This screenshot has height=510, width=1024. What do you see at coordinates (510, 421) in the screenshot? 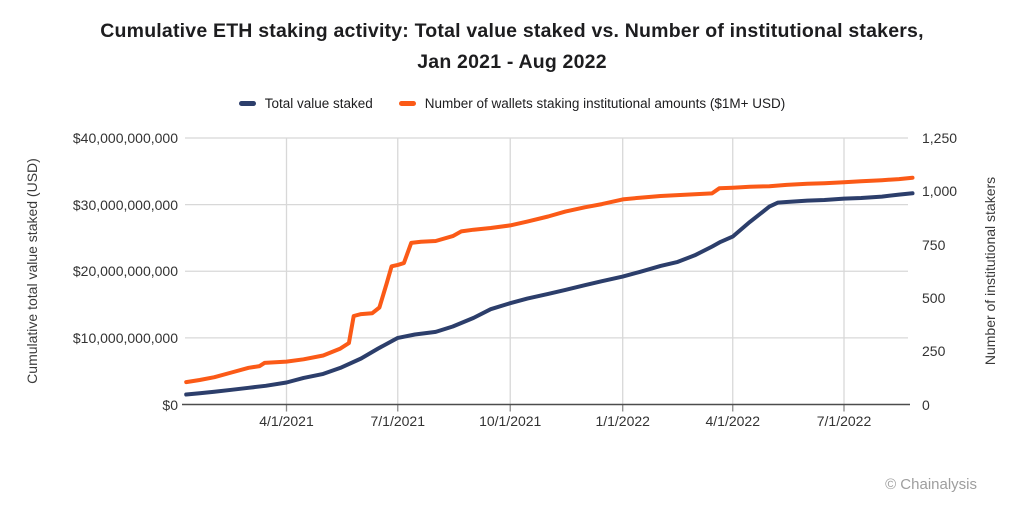
I see `x-axis-tick-label: 10/1/2021` at bounding box center [510, 421].